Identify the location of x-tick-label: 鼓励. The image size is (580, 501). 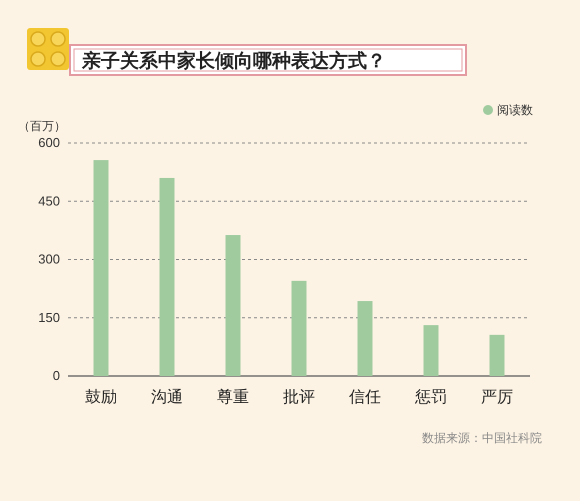
(101, 397).